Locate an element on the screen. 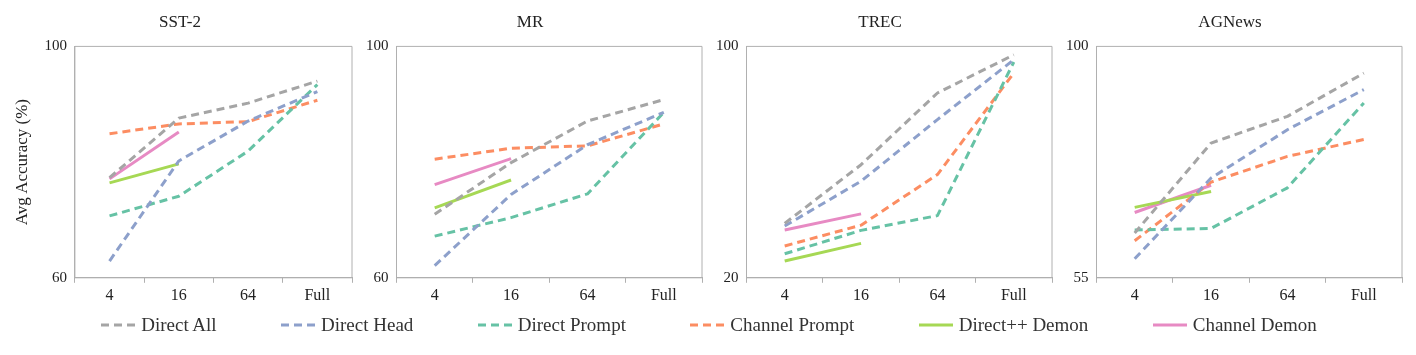  y-tick-label: 55 is located at coordinates (1081, 276).